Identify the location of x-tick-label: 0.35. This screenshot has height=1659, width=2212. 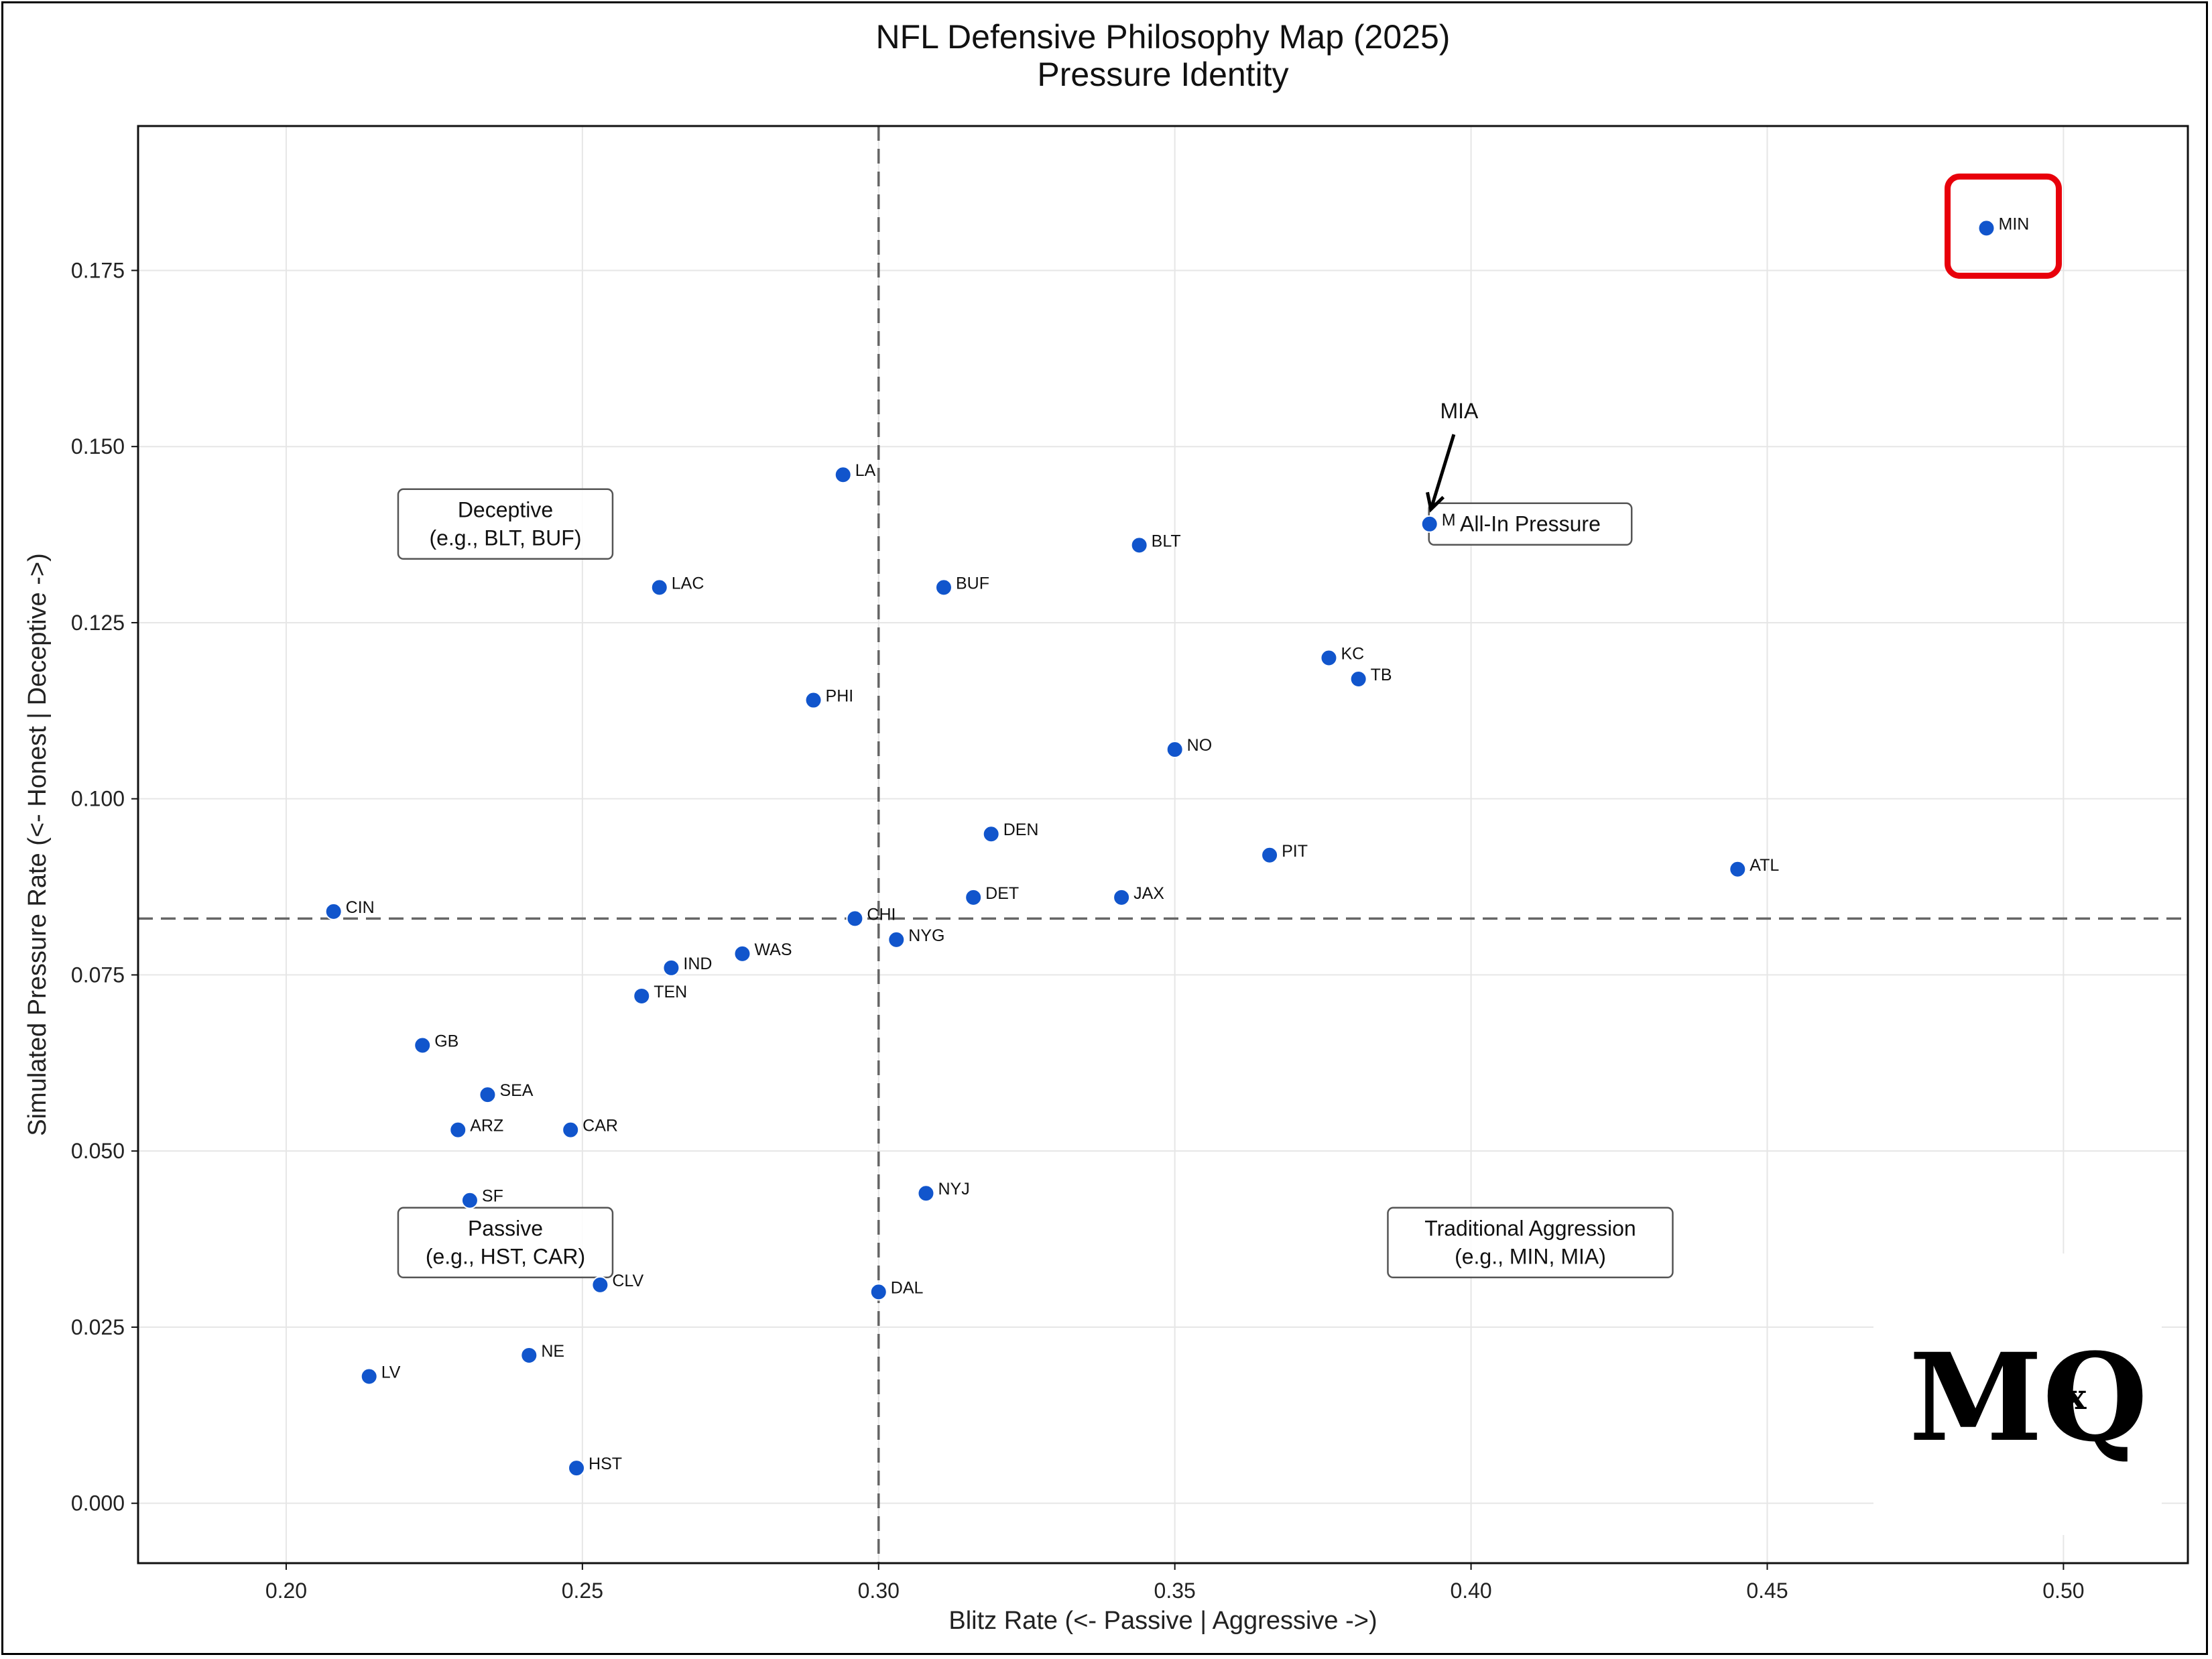
(1175, 1591).